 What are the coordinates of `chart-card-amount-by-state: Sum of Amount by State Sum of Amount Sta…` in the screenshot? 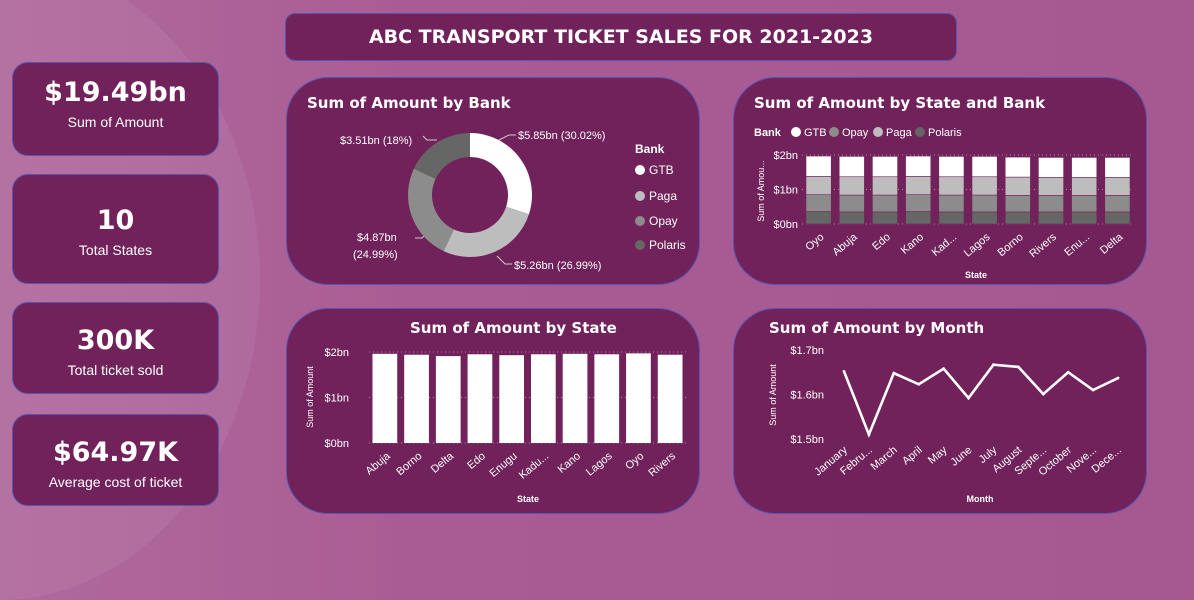 It's located at (493, 411).